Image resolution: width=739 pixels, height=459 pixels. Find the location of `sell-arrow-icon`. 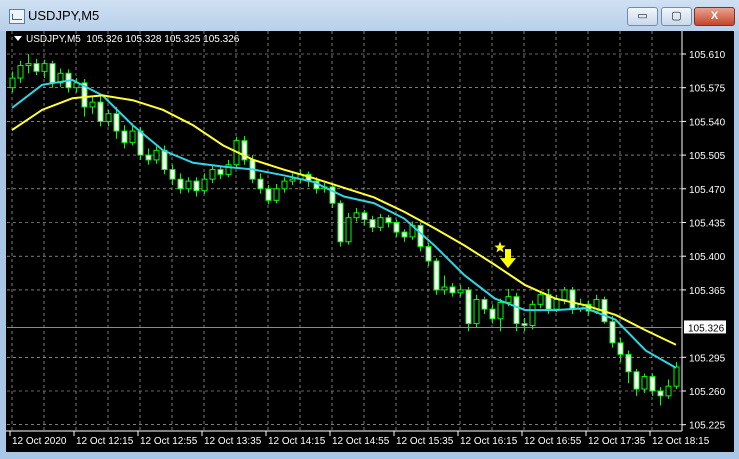

sell-arrow-icon is located at coordinates (508, 259).